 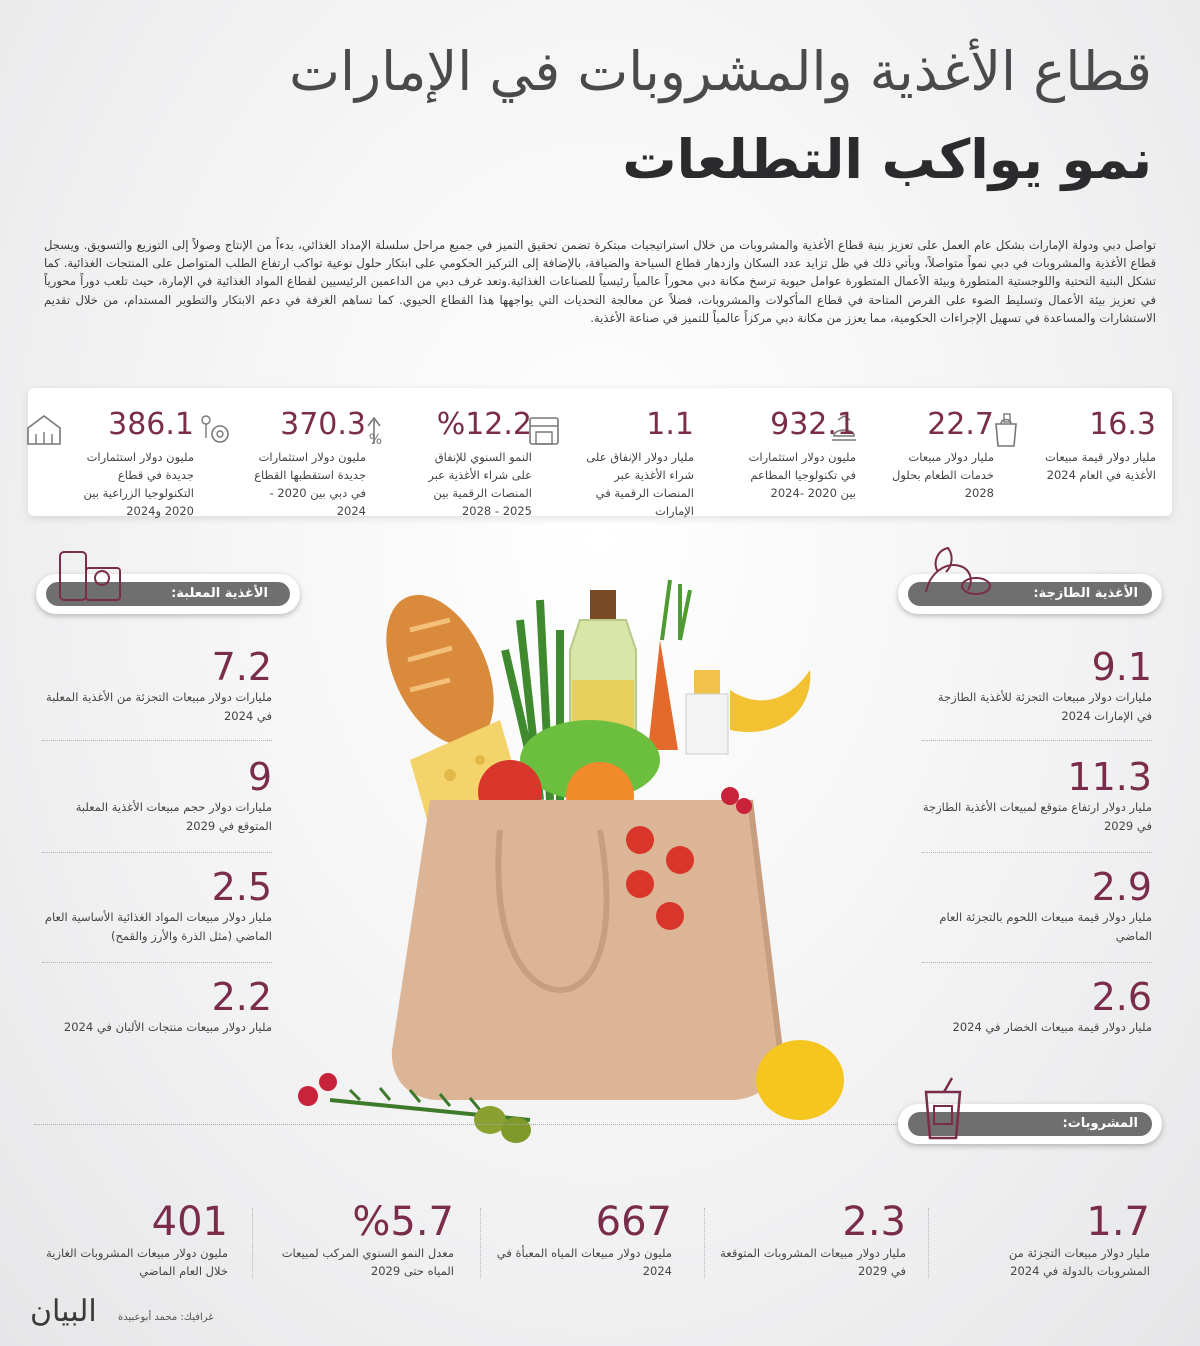 I want to click on stat-value: 22.7, so click(x=960, y=424).